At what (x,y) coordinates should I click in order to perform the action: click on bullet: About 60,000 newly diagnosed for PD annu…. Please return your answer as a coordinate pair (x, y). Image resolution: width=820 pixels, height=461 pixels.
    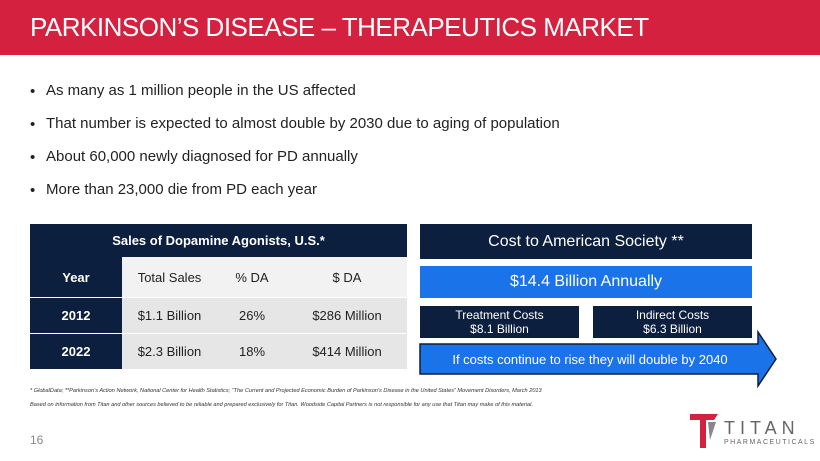
    Looking at the image, I should click on (202, 156).